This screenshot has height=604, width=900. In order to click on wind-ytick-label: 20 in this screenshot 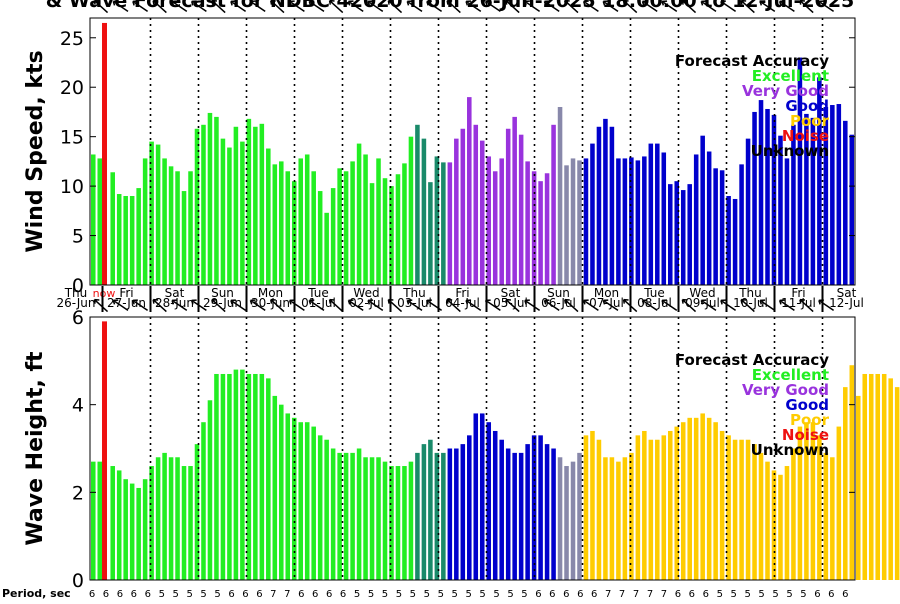, I will do `click(72, 88)`.